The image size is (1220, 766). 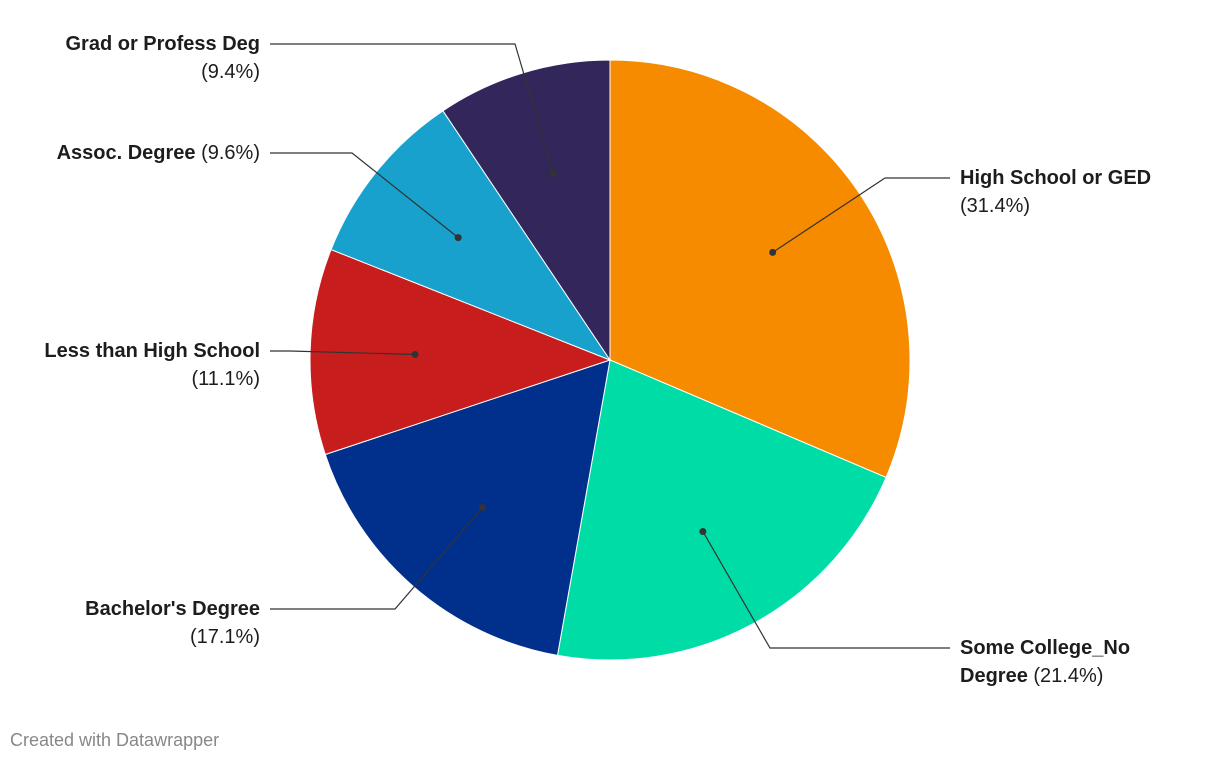 What do you see at coordinates (1068, 676) in the screenshot?
I see `label-value: (21.4%)` at bounding box center [1068, 676].